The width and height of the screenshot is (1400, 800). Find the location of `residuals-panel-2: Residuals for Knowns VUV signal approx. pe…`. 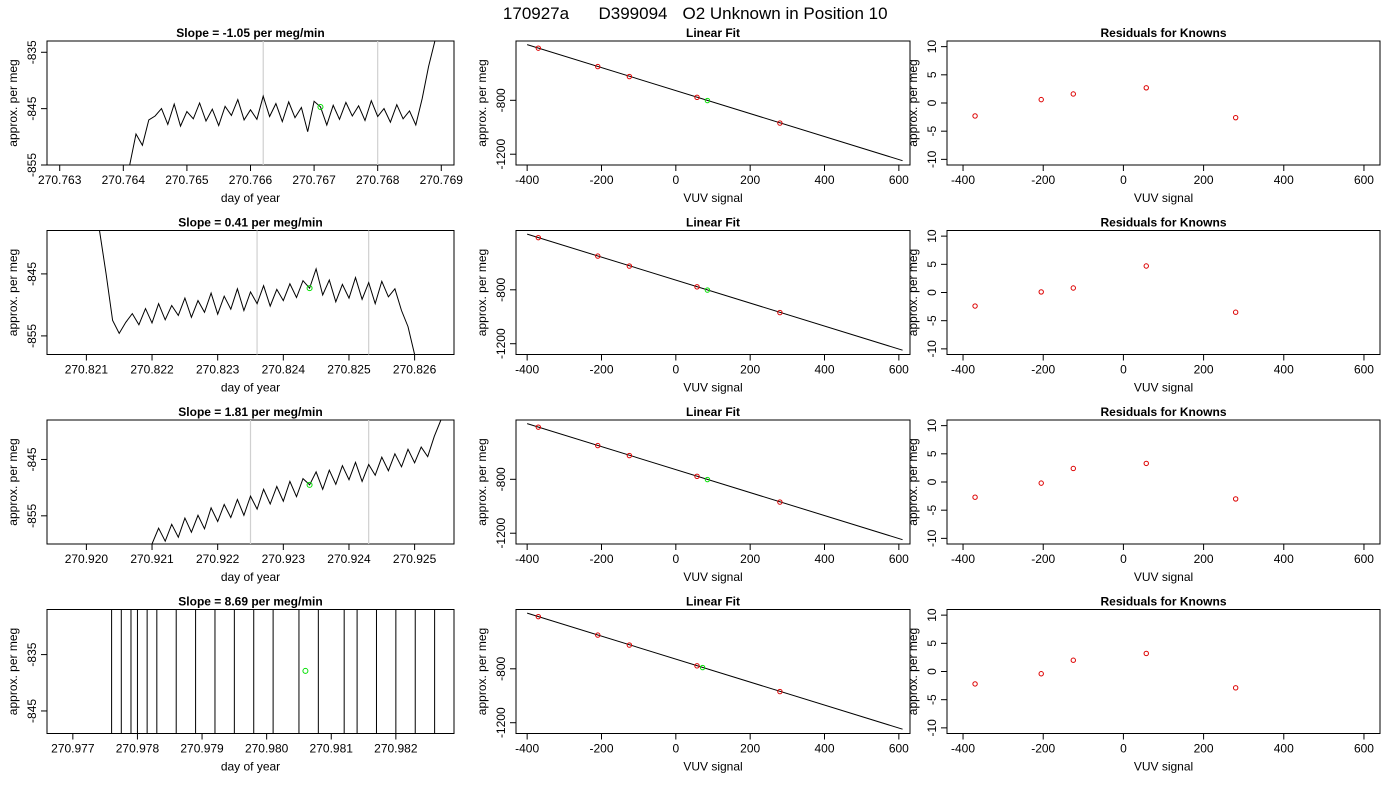

residuals-panel-2: Residuals for Knowns VUV signal approx. pe… is located at coordinates (1143, 305).